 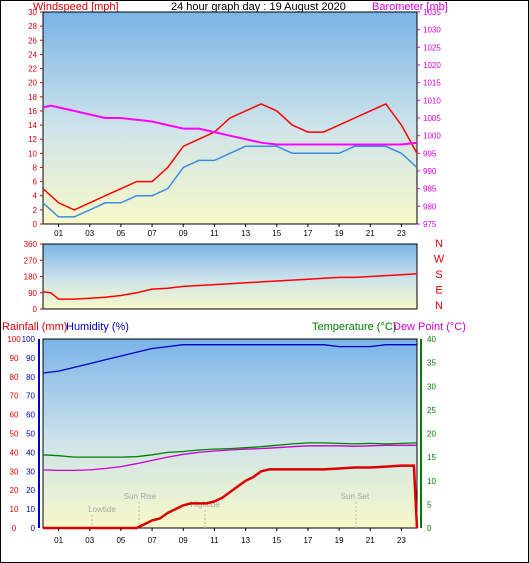 I want to click on y-tick-label: 20, so click(x=32, y=83).